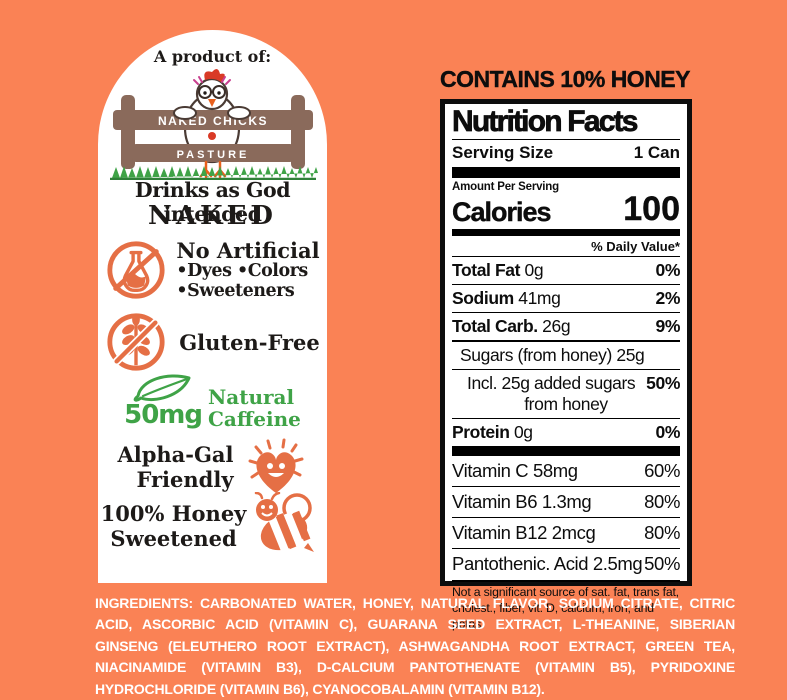 The width and height of the screenshot is (787, 700). What do you see at coordinates (566, 123) in the screenshot?
I see `nutrition-facts-title: Nutrition Facts` at bounding box center [566, 123].